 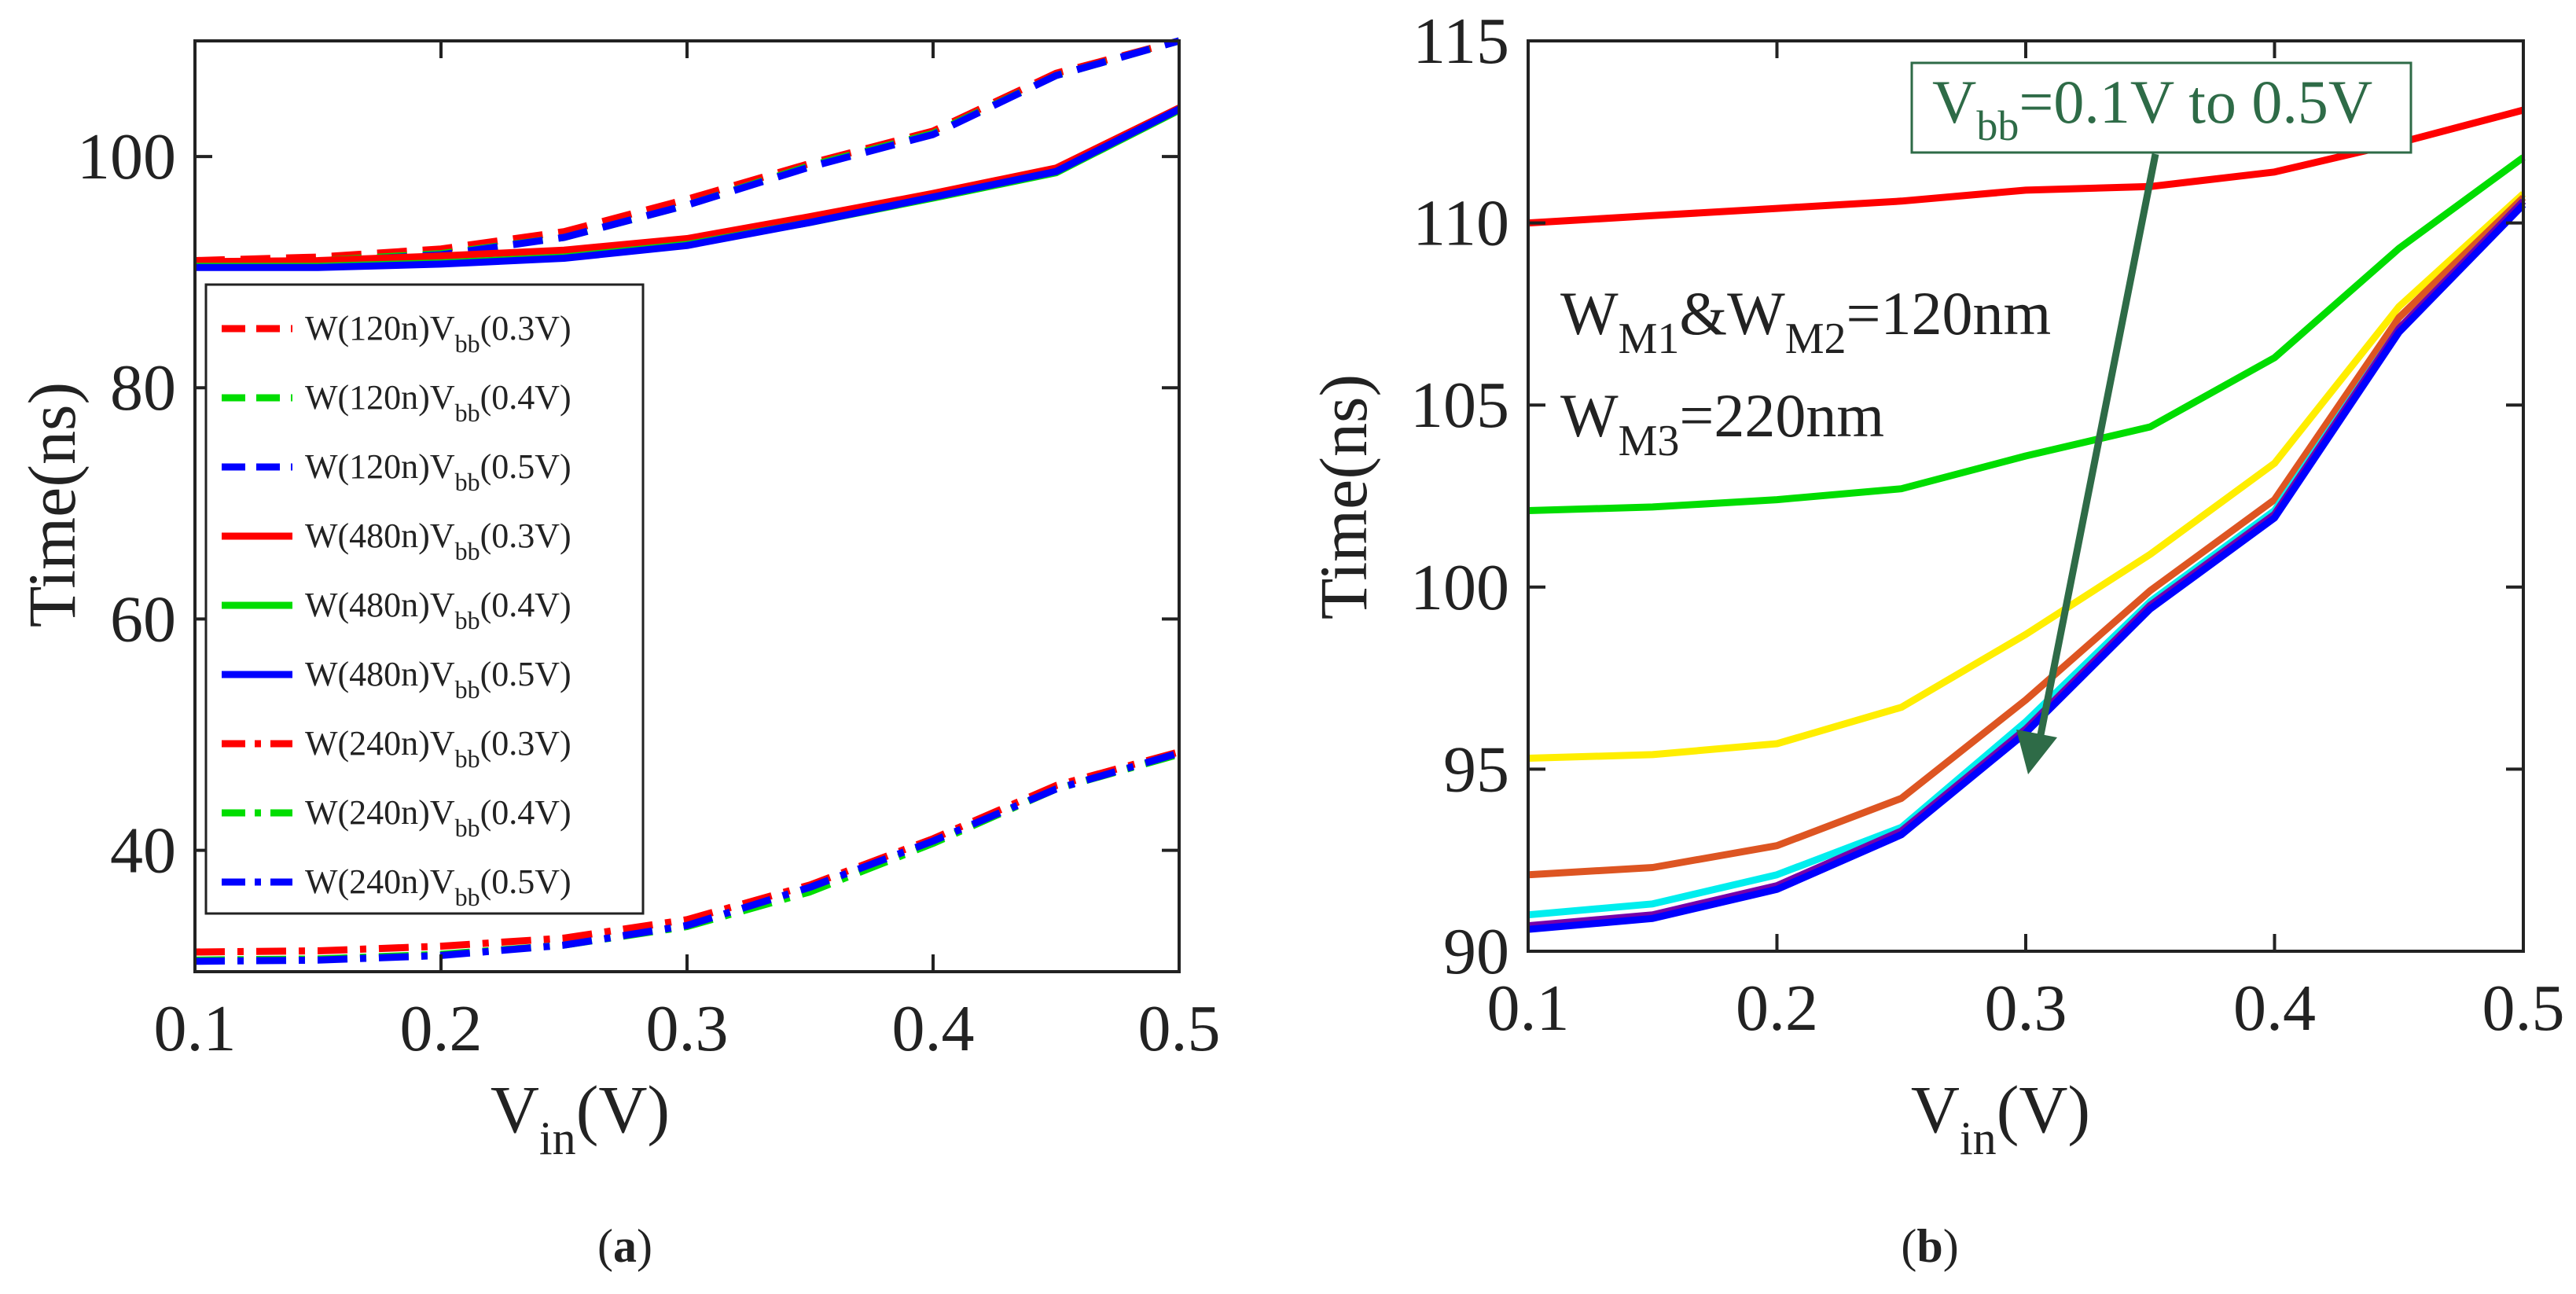 What do you see at coordinates (933, 1028) in the screenshot?
I see `x-tick-label-a-3: 0.4` at bounding box center [933, 1028].